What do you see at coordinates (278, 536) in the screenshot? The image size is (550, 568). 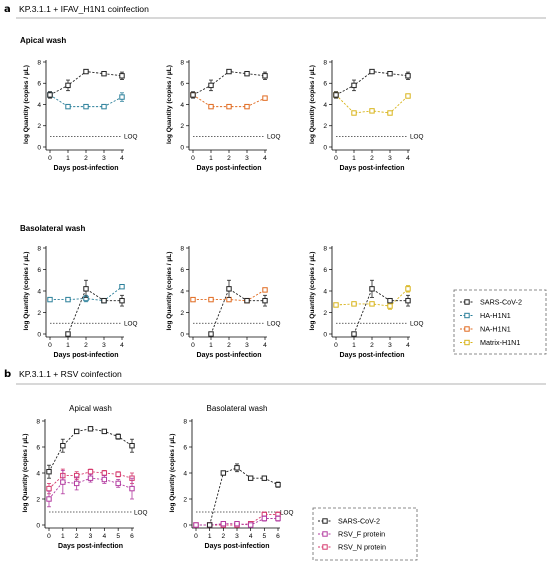 I see `x-tick-label: 6` at bounding box center [278, 536].